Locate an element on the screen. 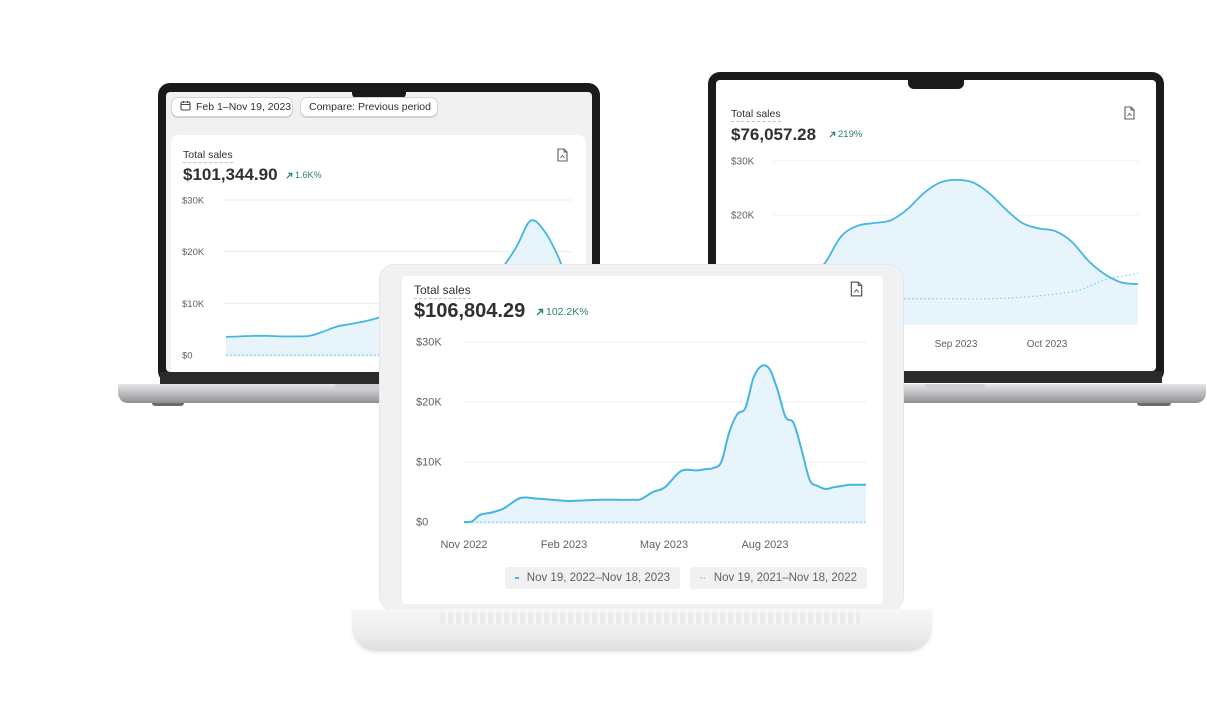 This screenshot has height=725, width=1207. main-x-tick-label: Feb 2023 is located at coordinates (564, 545).